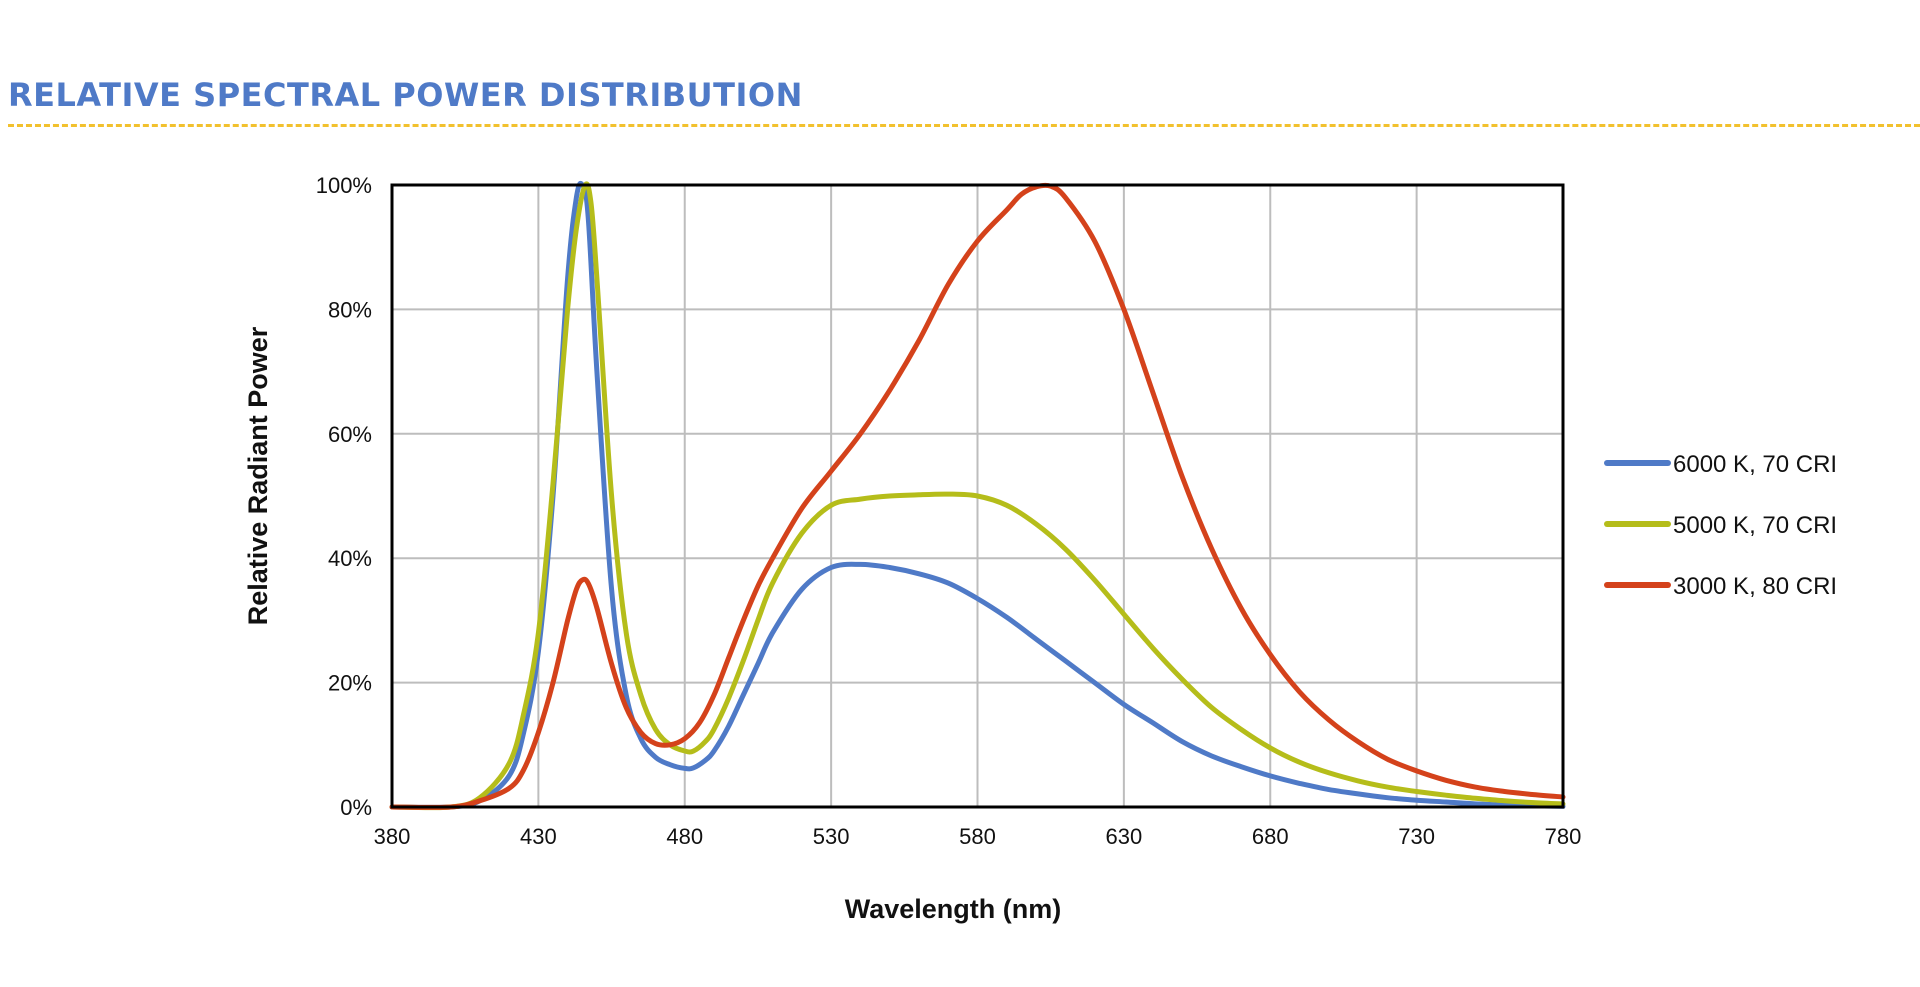  I want to click on x-tick-label: 580, so click(977, 836).